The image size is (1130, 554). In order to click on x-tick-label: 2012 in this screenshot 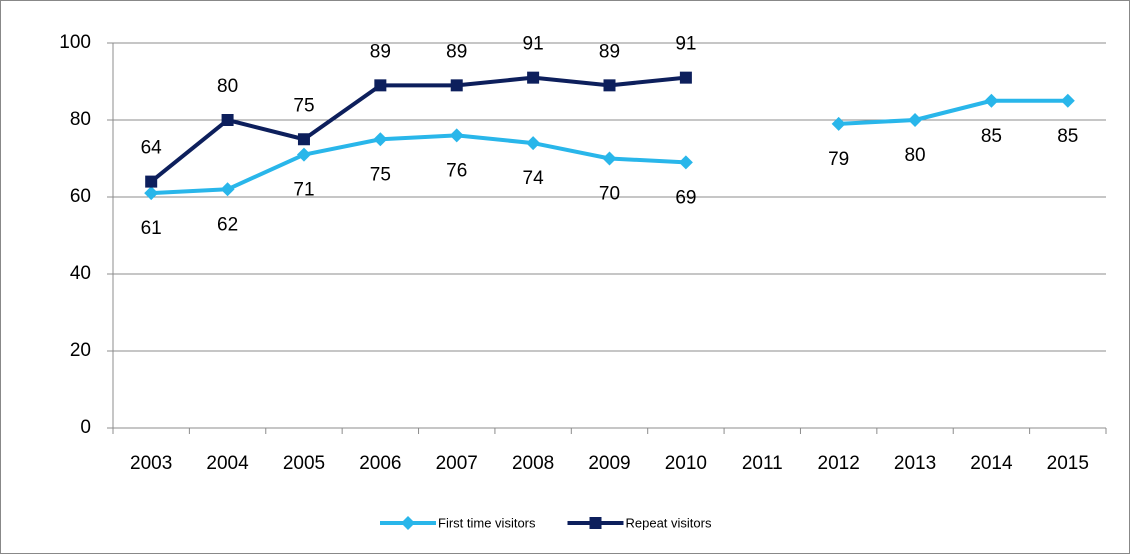, I will do `click(839, 463)`.